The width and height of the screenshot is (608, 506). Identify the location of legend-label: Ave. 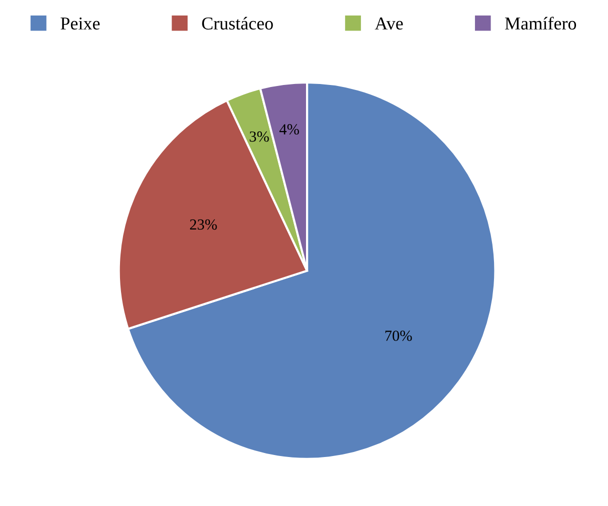
(388, 24).